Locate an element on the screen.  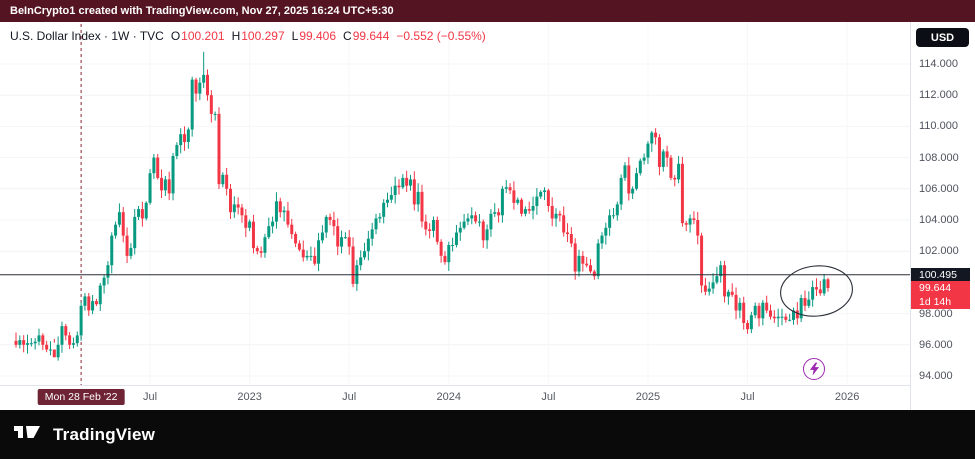
time-axis-label: 2024 is located at coordinates (449, 397).